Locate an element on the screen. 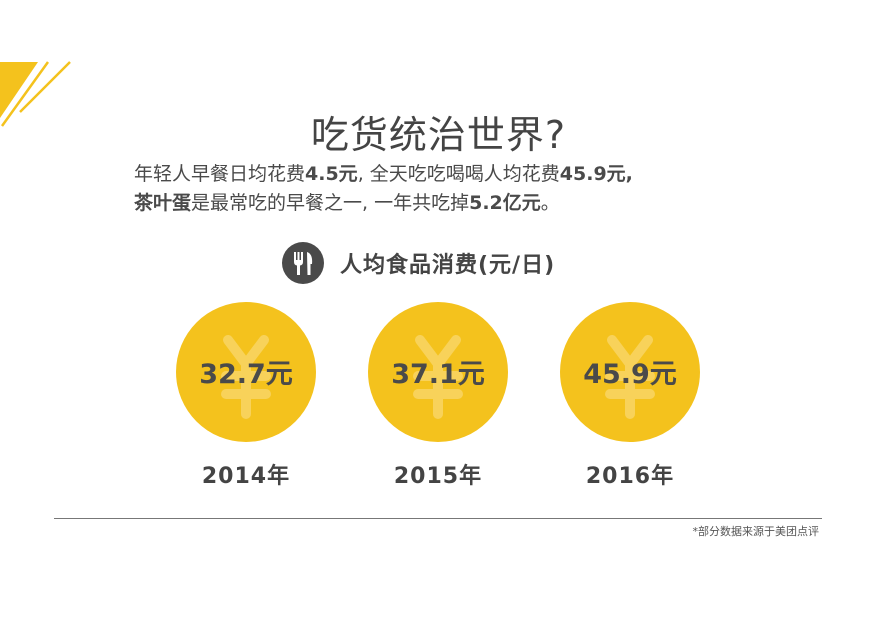 The height and width of the screenshot is (620, 877). year-label: 2015年 is located at coordinates (438, 476).